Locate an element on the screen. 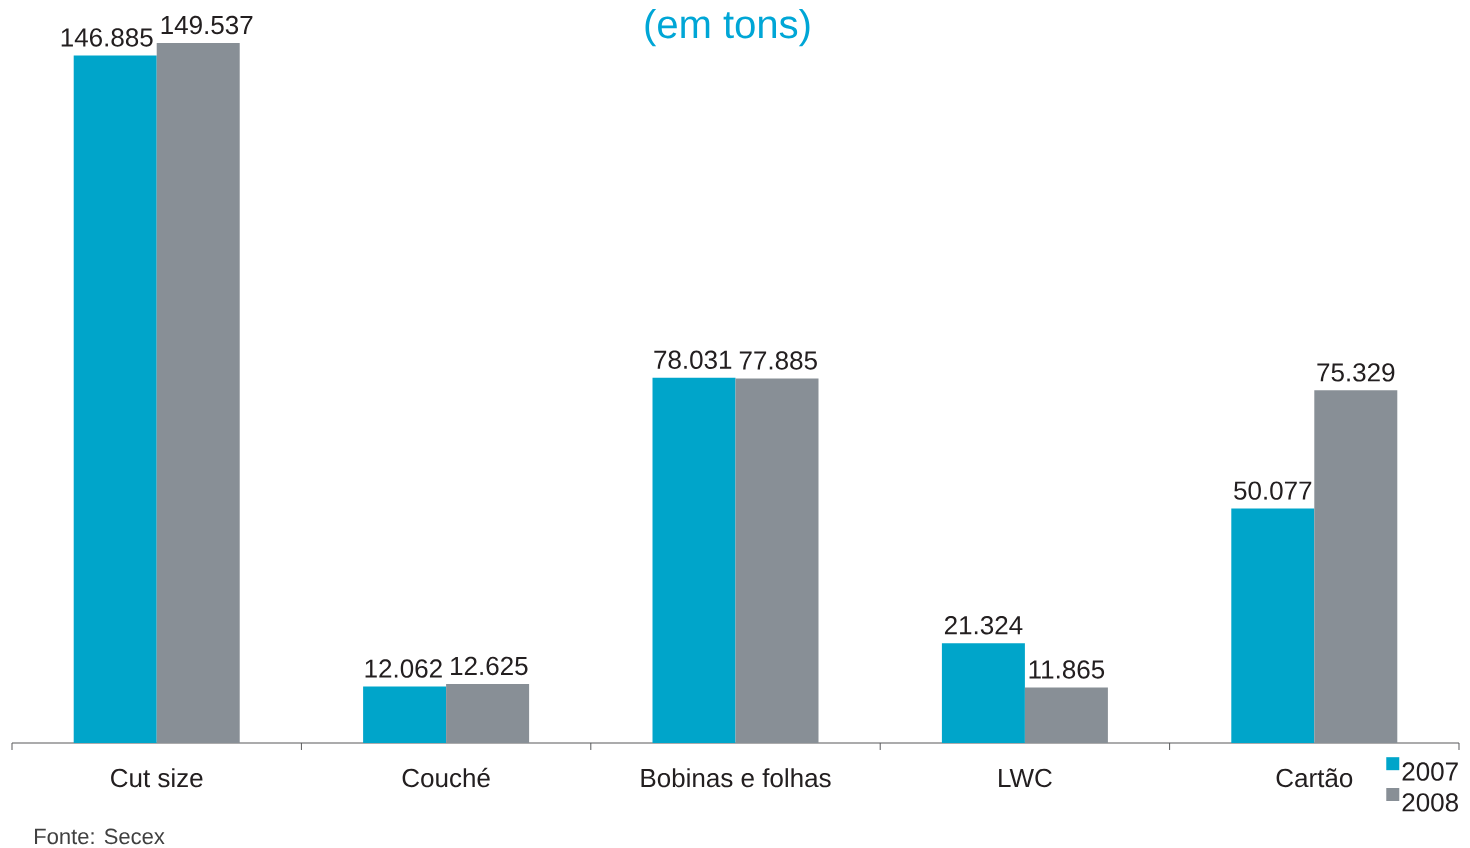 The height and width of the screenshot is (848, 1470). x-tick-label: Cartão is located at coordinates (1314, 778).